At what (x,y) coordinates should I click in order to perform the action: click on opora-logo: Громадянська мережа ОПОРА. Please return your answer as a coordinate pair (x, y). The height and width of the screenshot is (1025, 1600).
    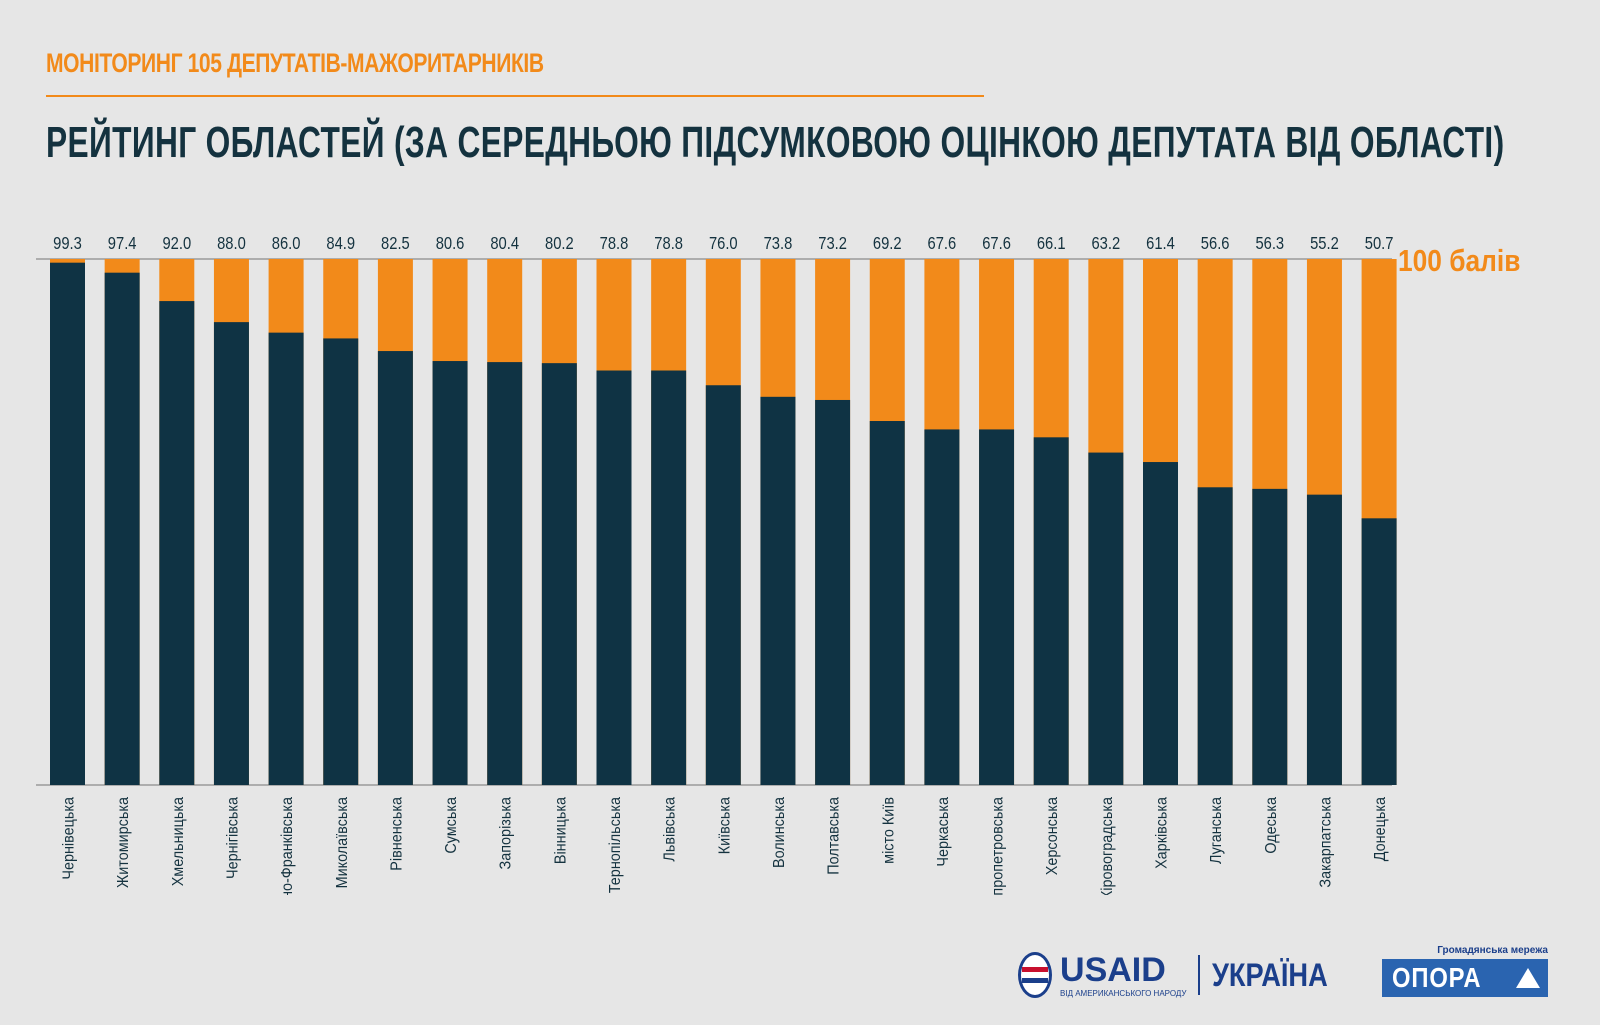
    Looking at the image, I should click on (1465, 975).